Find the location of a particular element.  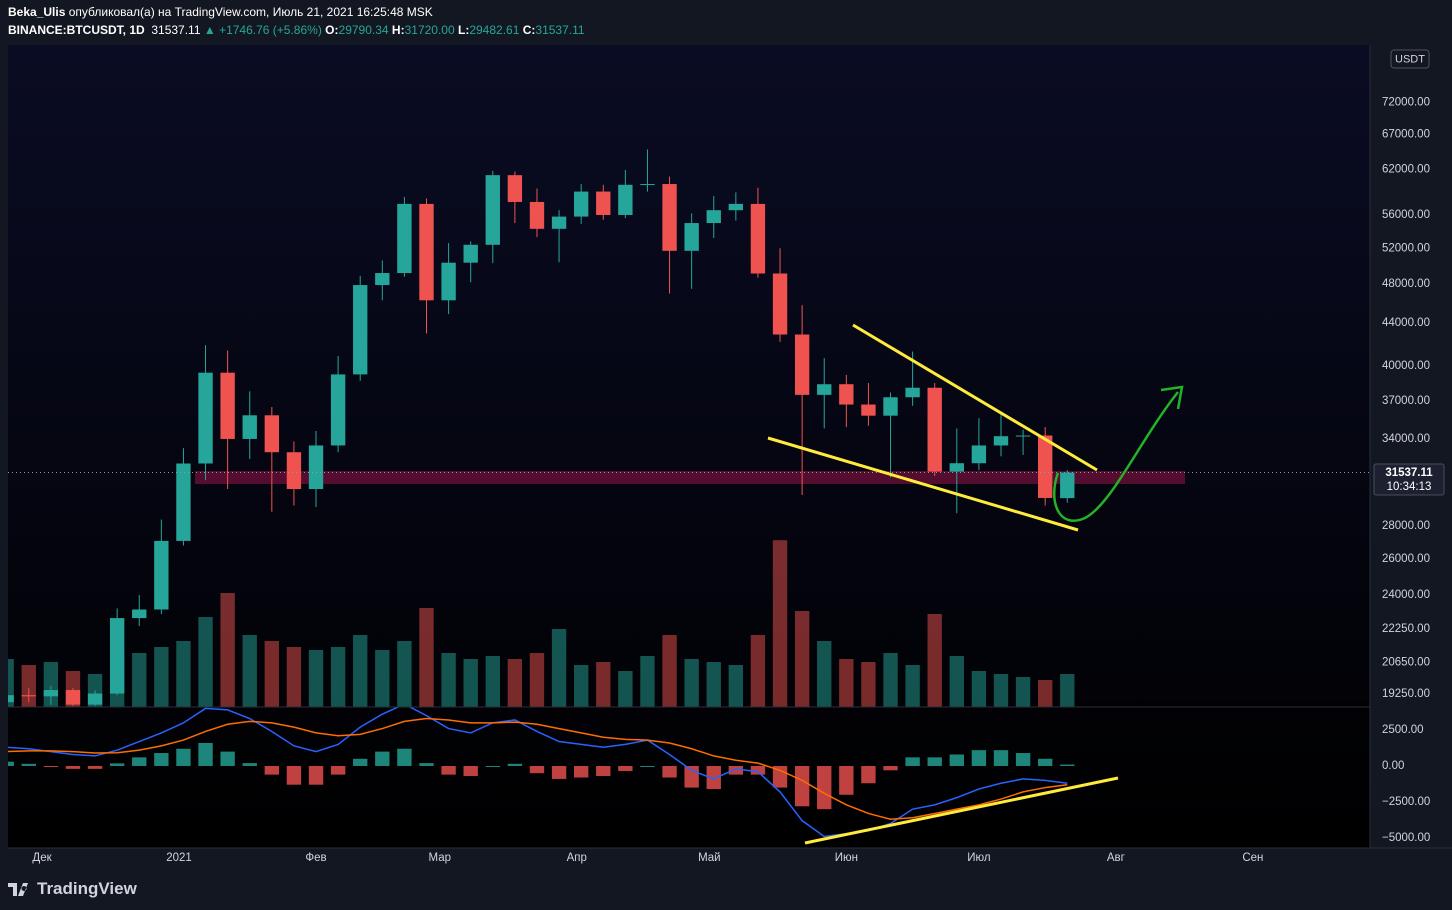

y-tick-label: 19250.00 is located at coordinates (1406, 694).